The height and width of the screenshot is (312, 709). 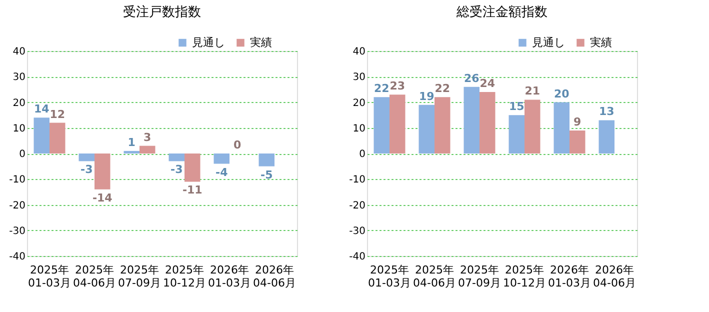 I want to click on data-label: 3, so click(x=148, y=137).